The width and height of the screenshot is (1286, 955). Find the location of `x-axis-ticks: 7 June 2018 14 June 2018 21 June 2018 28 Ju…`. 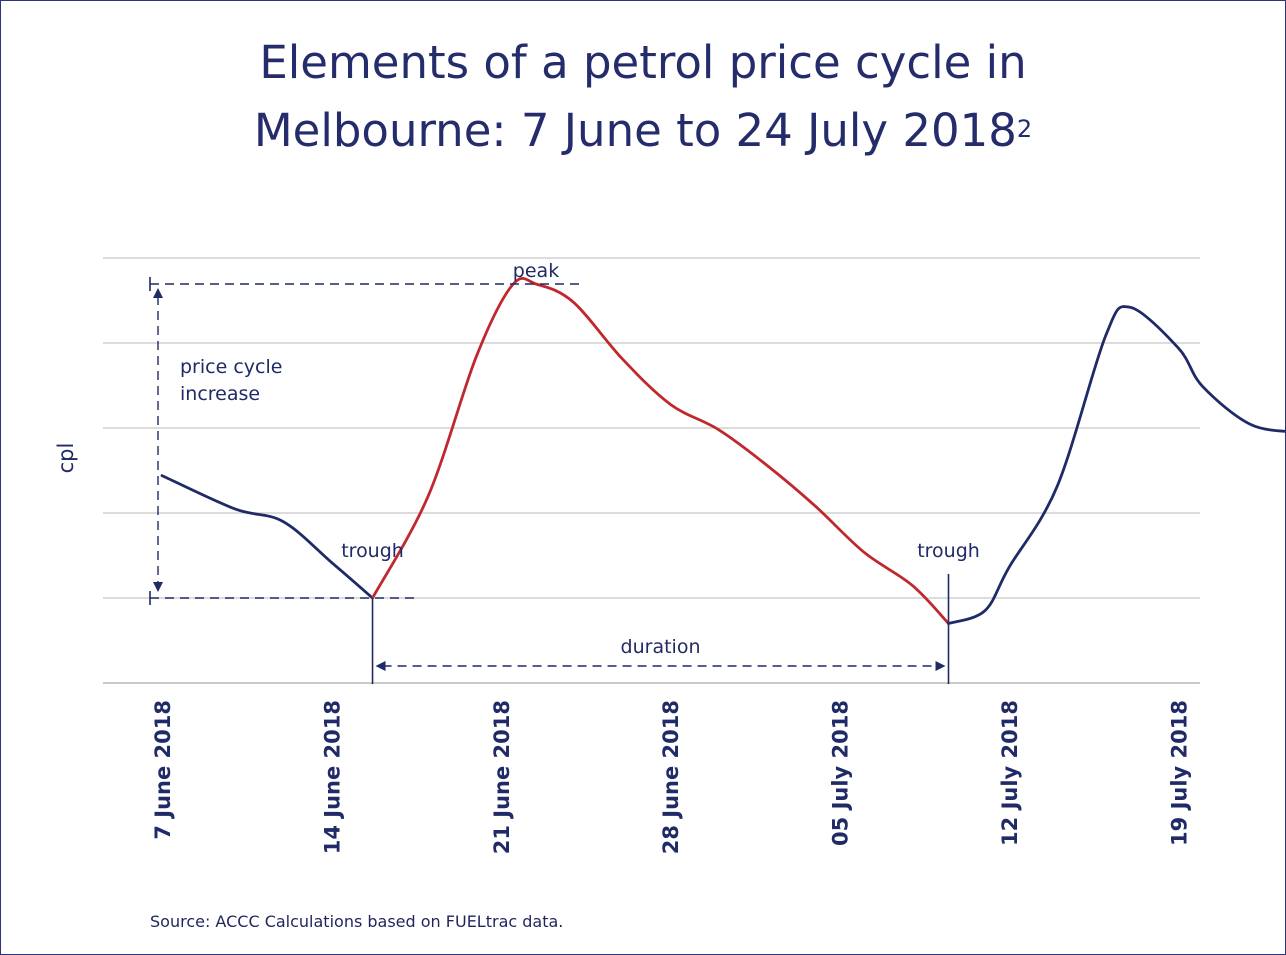

x-axis-ticks: 7 June 2018 14 June 2018 21 June 2018 28 Ju… is located at coordinates (671, 777).